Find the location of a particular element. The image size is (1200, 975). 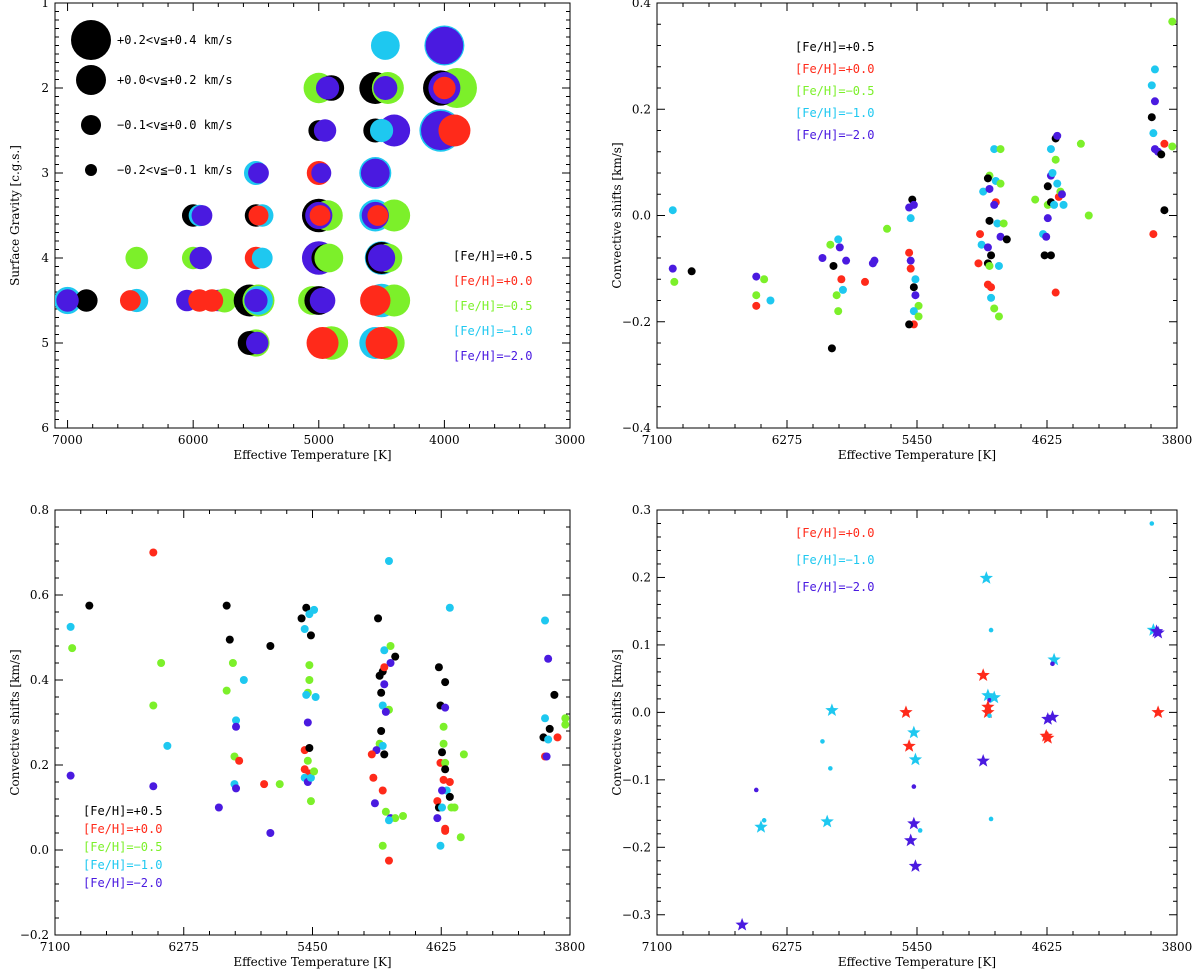

panel-d-xtick-label: 3800 is located at coordinates (1177, 947).